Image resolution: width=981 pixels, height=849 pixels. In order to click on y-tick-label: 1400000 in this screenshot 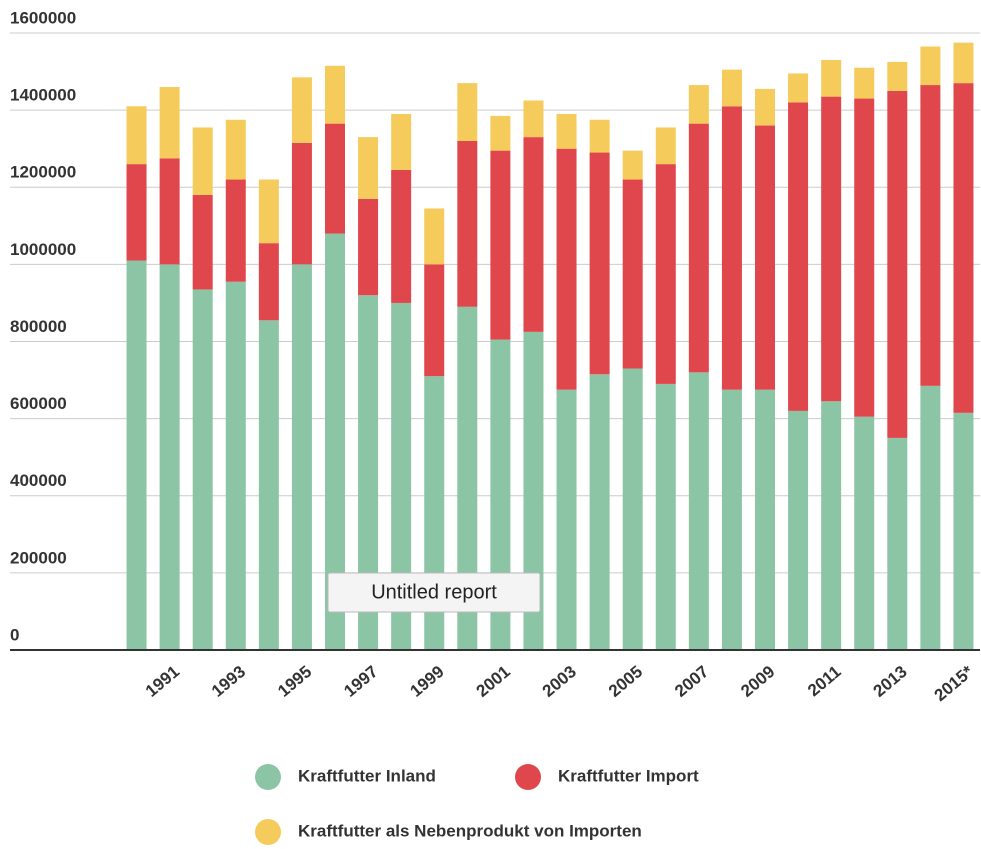, I will do `click(43, 95)`.